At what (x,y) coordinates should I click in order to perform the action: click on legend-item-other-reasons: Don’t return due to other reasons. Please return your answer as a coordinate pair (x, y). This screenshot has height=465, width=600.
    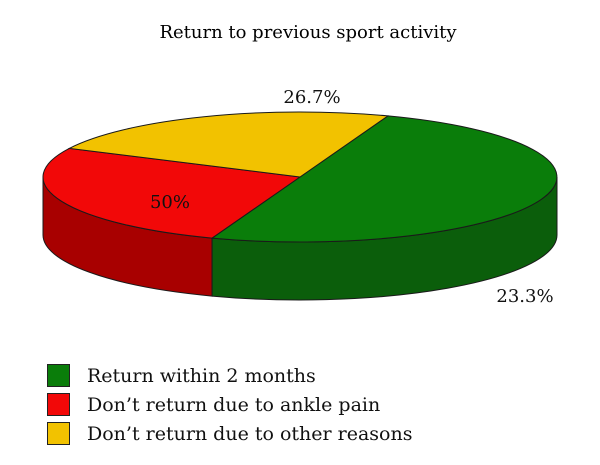
    Looking at the image, I should click on (230, 433).